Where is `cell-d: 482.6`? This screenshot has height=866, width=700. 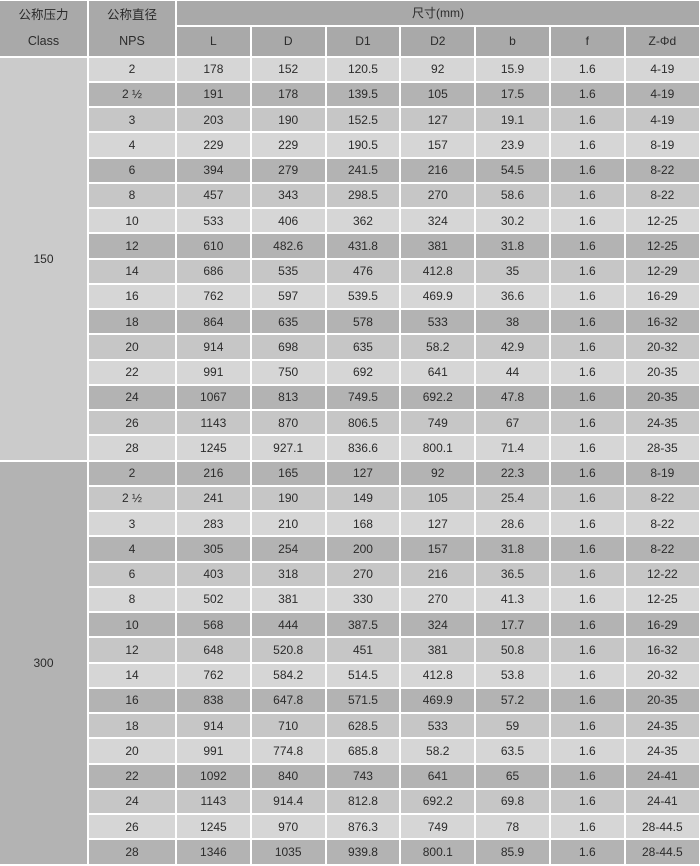 cell-d: 482.6 is located at coordinates (288, 246).